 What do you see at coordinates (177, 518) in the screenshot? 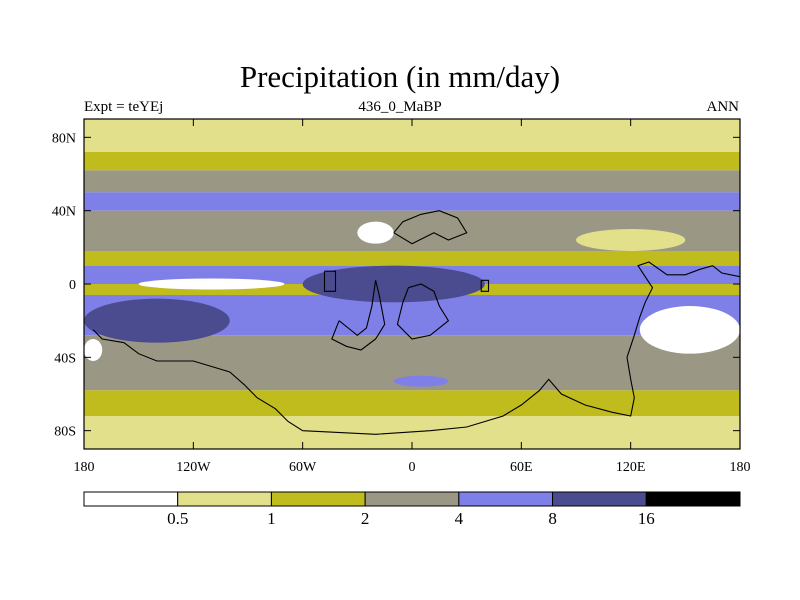
I see `colorbar-label-0: 0.5` at bounding box center [177, 518].